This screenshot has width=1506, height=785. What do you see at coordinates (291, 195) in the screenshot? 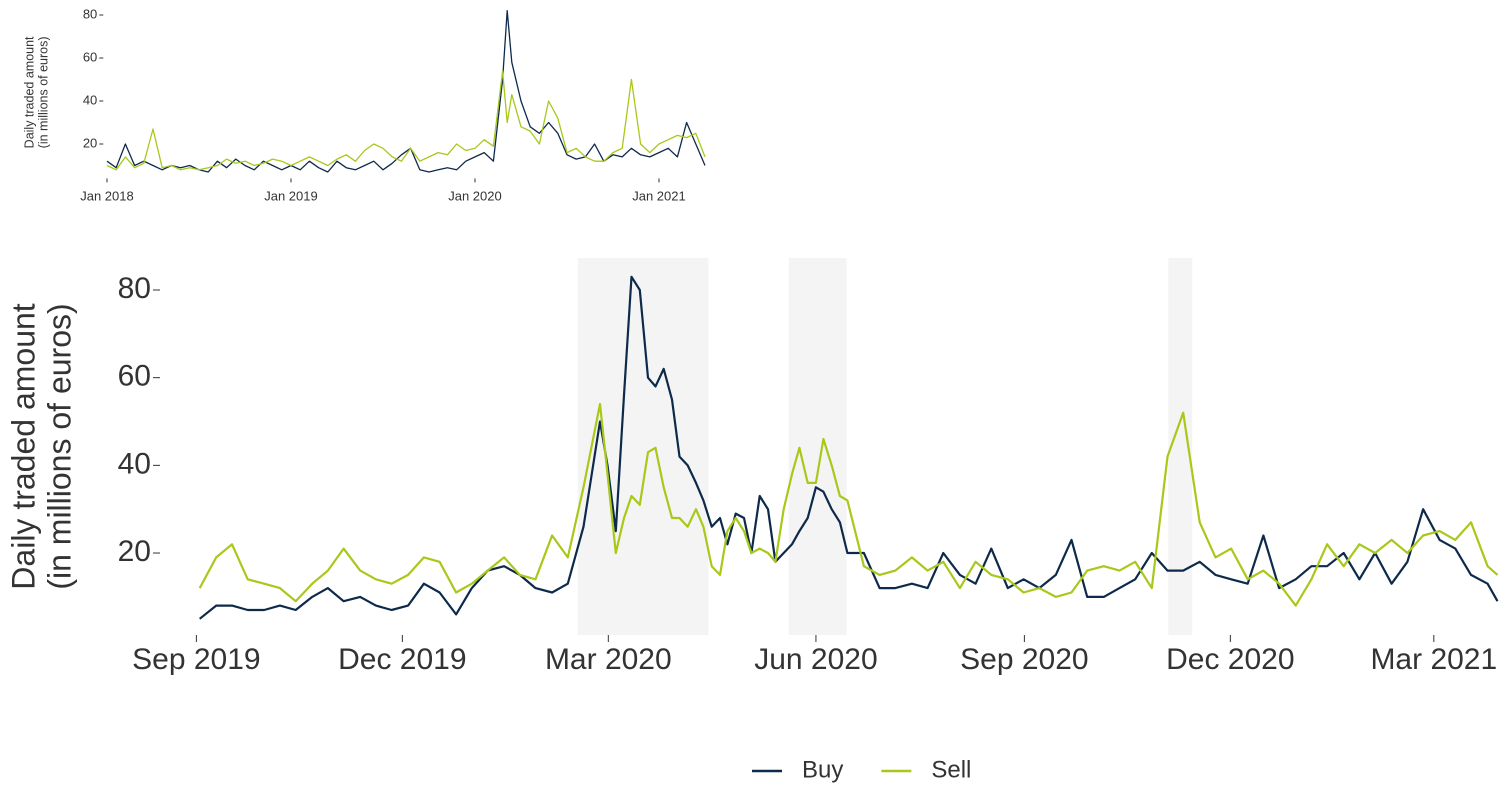
I see `x-tick-label: Jan 2019` at bounding box center [291, 195].